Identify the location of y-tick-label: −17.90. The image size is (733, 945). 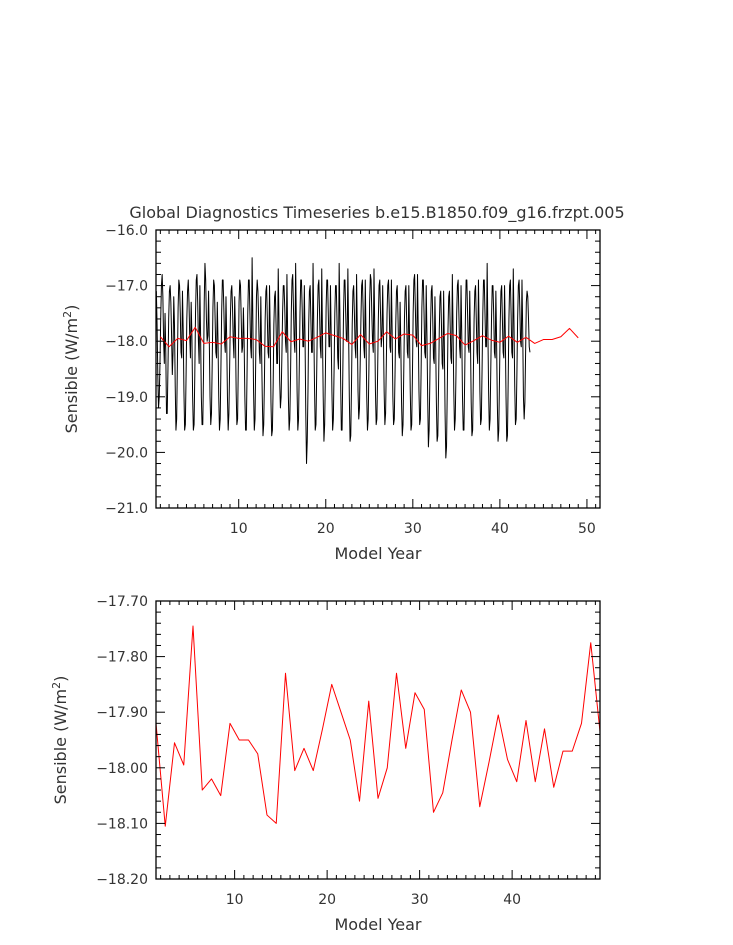
(122, 713).